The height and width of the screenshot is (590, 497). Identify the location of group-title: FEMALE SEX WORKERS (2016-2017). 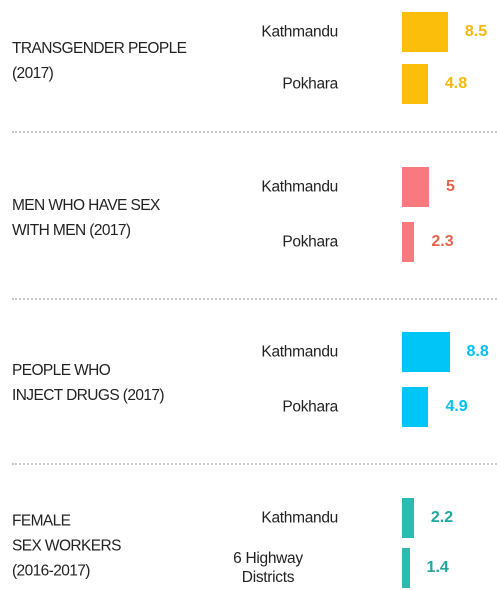
(66, 546).